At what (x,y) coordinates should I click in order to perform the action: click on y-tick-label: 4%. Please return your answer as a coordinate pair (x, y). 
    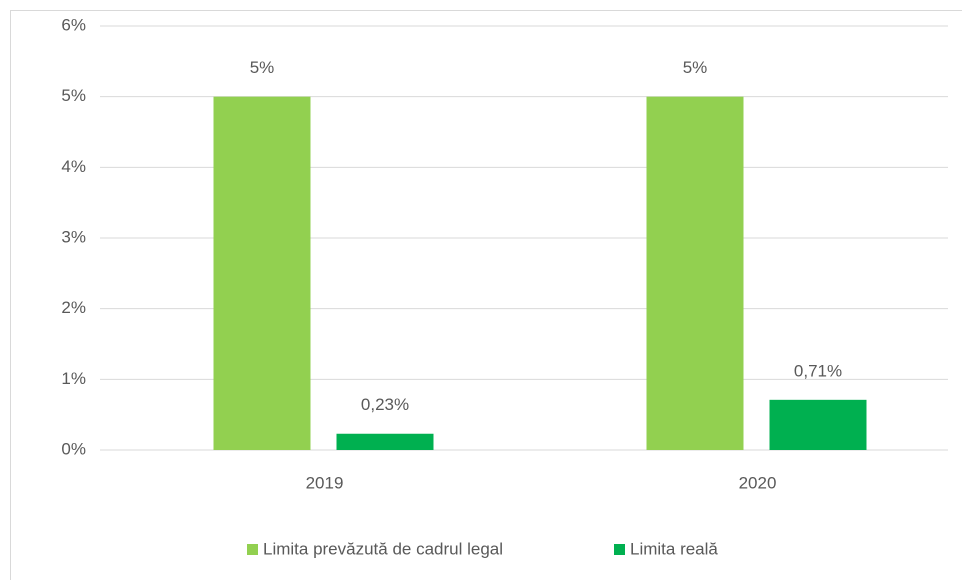
    Looking at the image, I should click on (73, 166).